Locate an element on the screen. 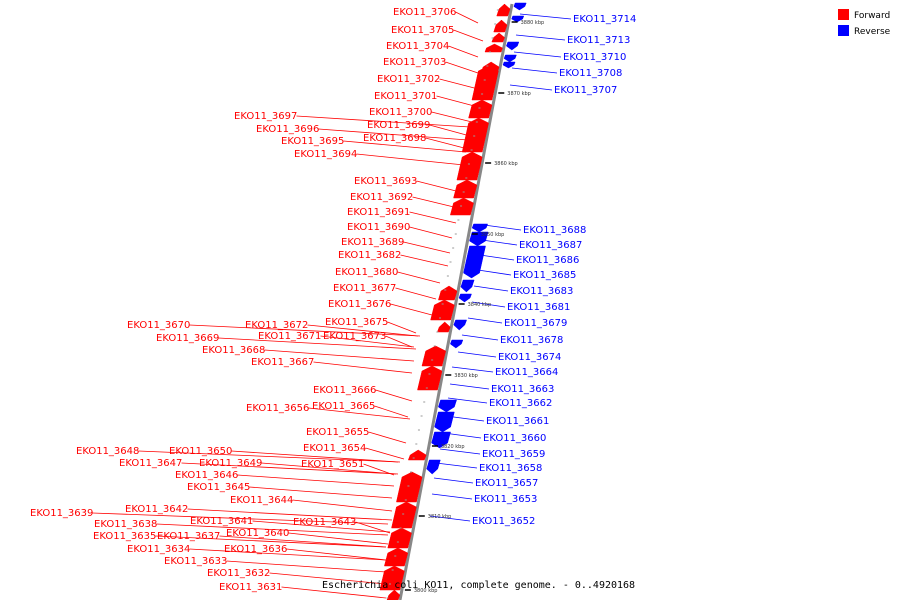 This screenshot has height=600, width=900. reverse-gene-label: EKO11_3663 is located at coordinates (522, 389).